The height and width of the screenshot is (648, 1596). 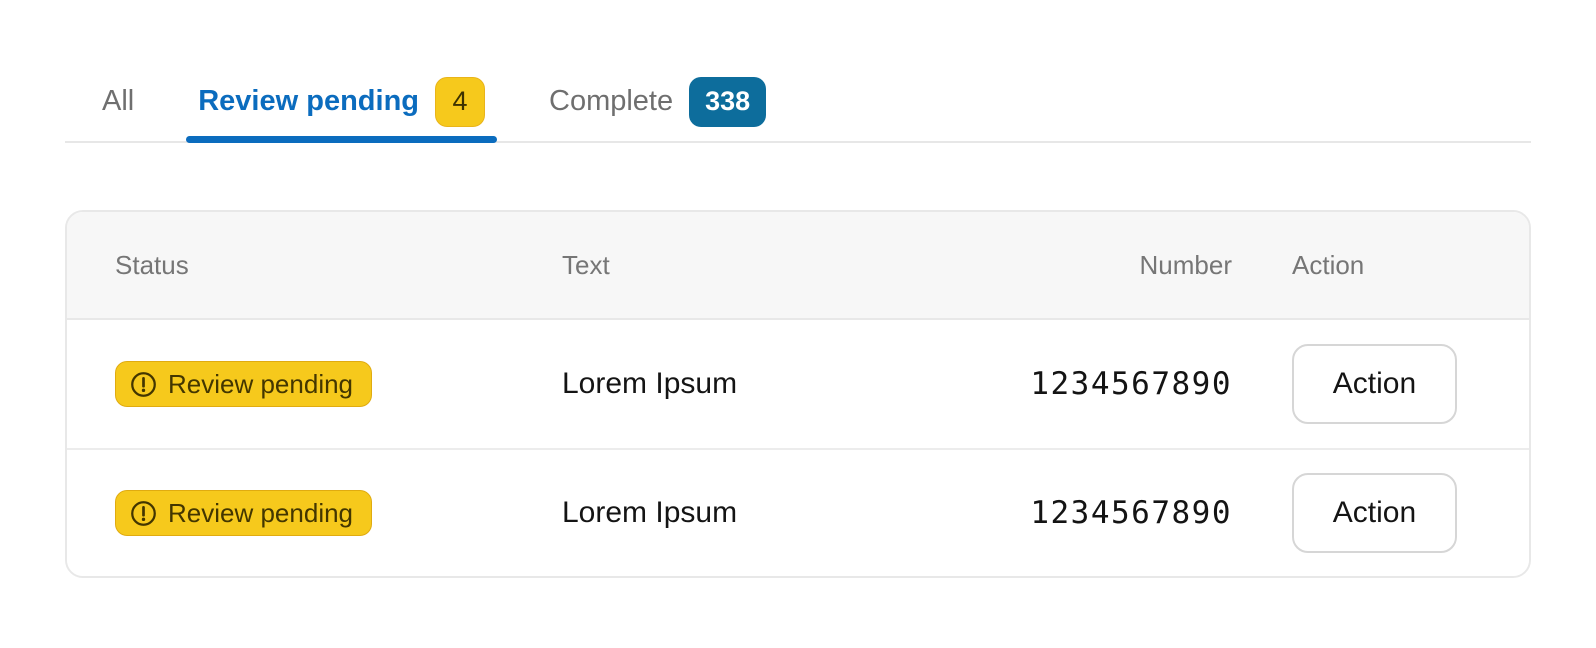 I want to click on tab-all-label: All, so click(x=118, y=101).